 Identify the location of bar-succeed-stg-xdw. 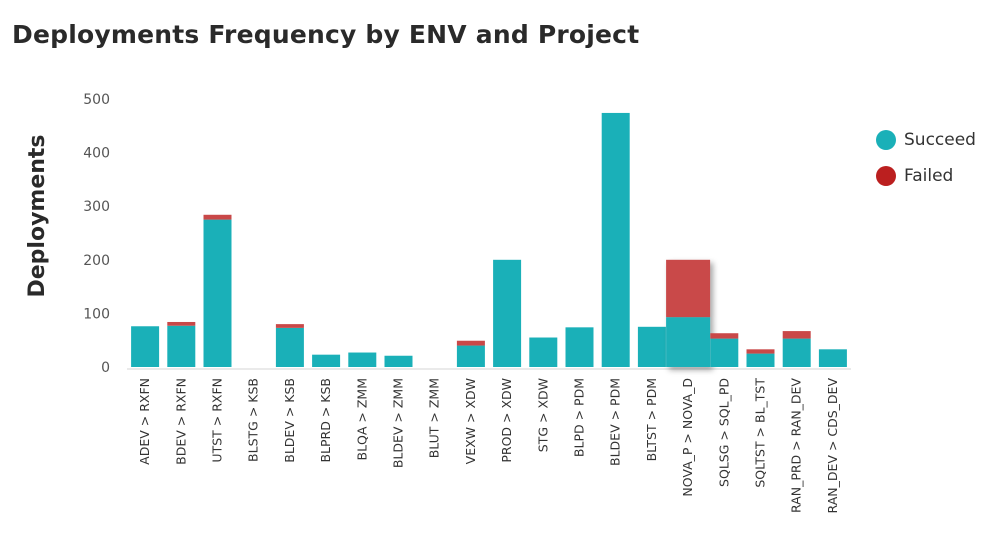
(543, 352).